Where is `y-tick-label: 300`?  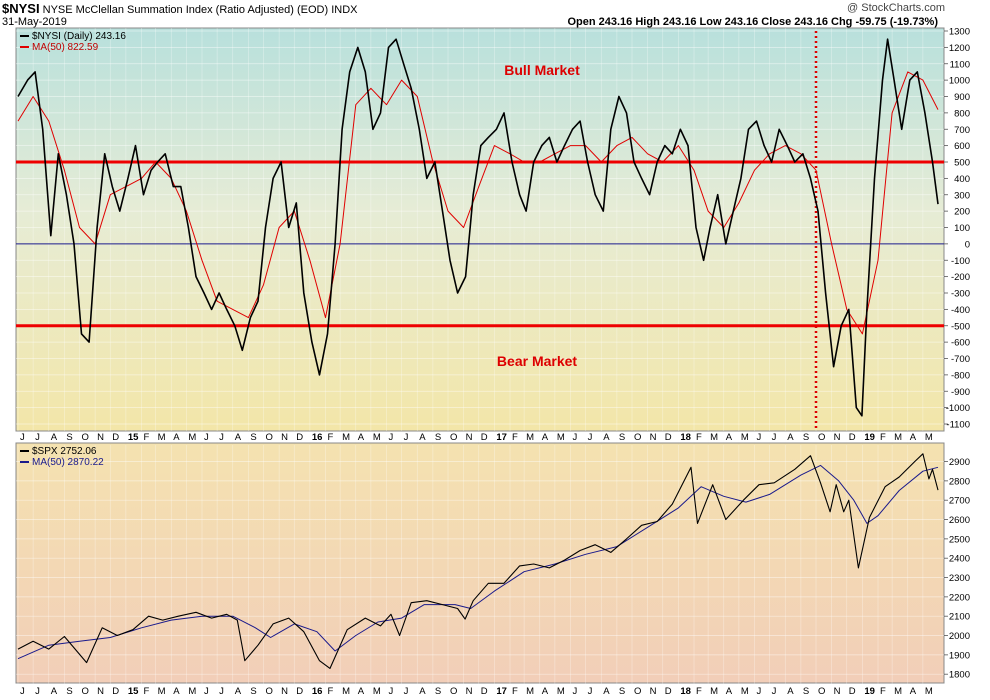 y-tick-label: 300 is located at coordinates (962, 195).